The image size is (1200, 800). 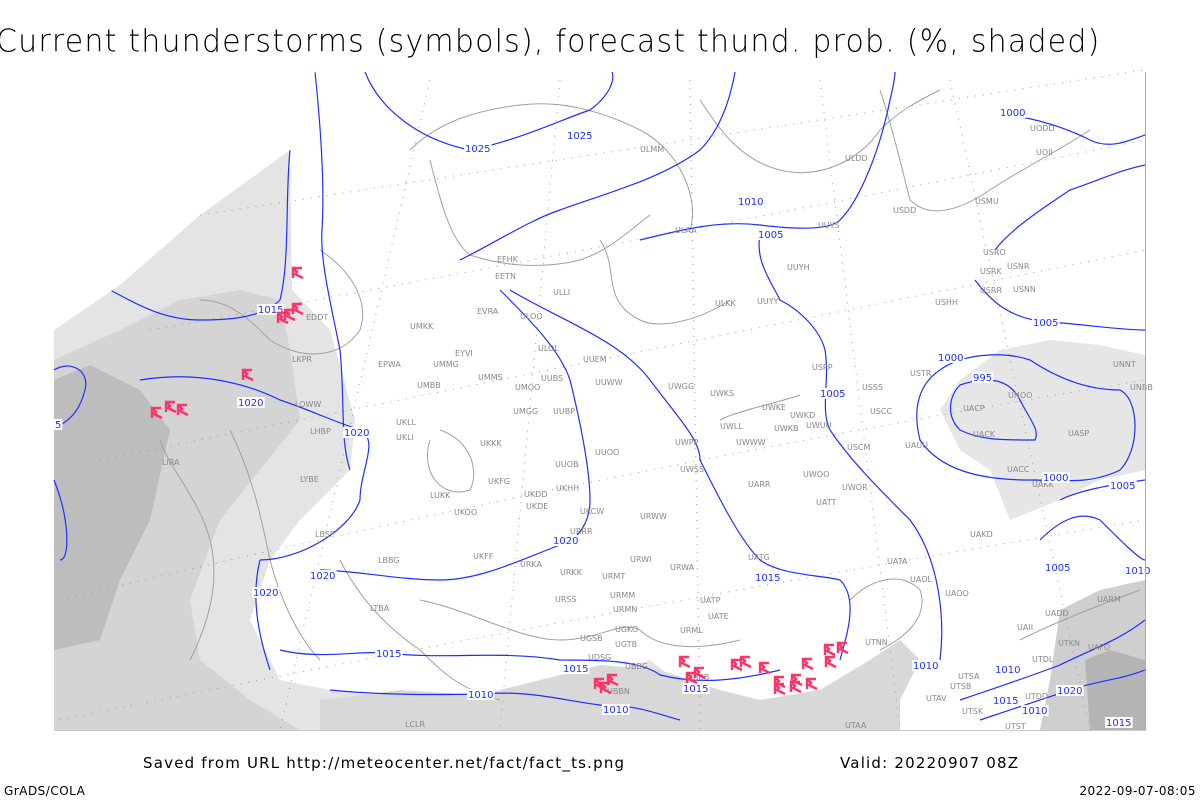 I want to click on station-label: LUKK, so click(x=440, y=495).